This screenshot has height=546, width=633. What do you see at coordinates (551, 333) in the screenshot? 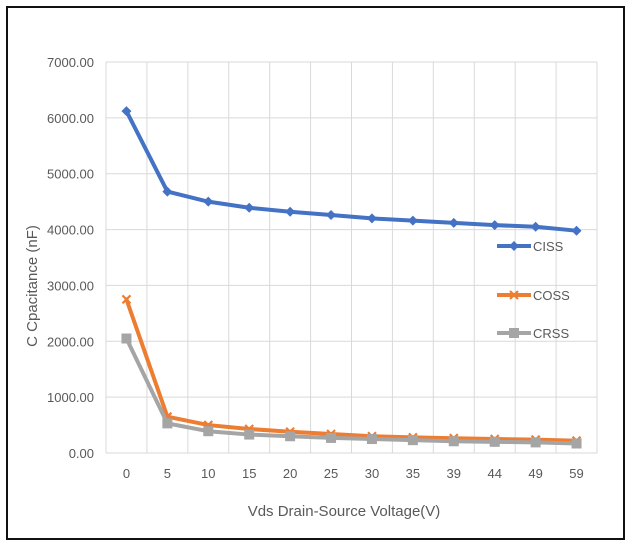
I see `legend-label: CRSS` at bounding box center [551, 333].